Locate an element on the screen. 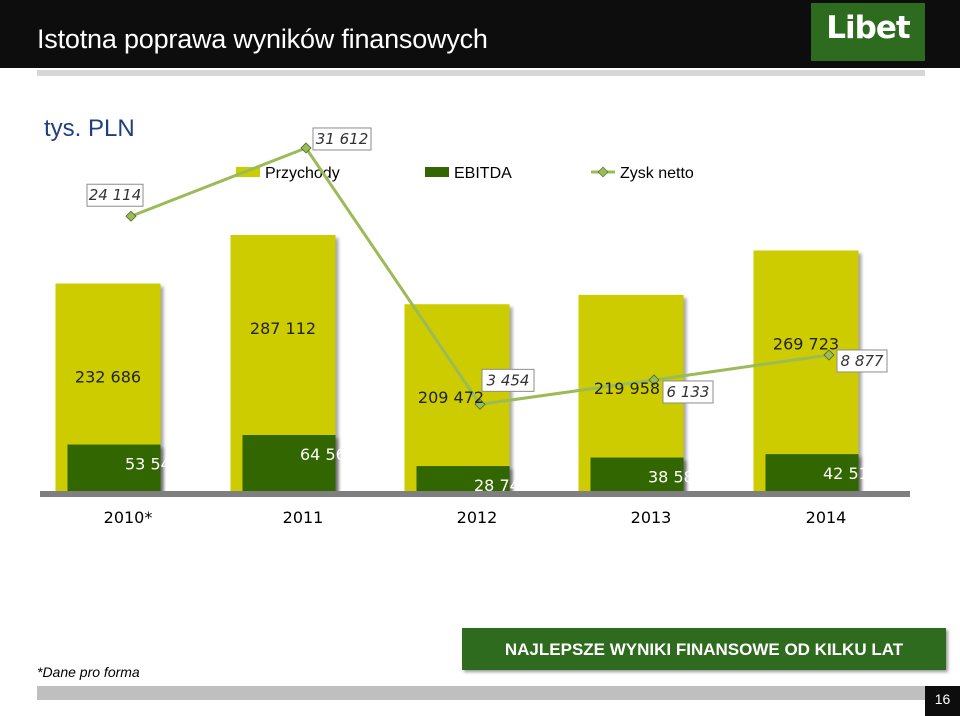 The height and width of the screenshot is (716, 960). legend-label-zysk: Zysk netto is located at coordinates (657, 173).